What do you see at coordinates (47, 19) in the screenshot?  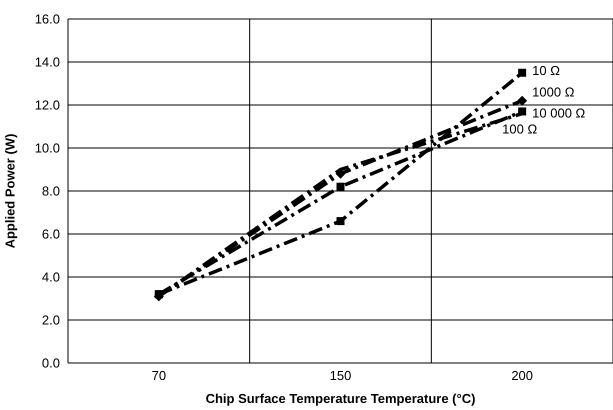 I see `y-tick-label: 16.0` at bounding box center [47, 19].